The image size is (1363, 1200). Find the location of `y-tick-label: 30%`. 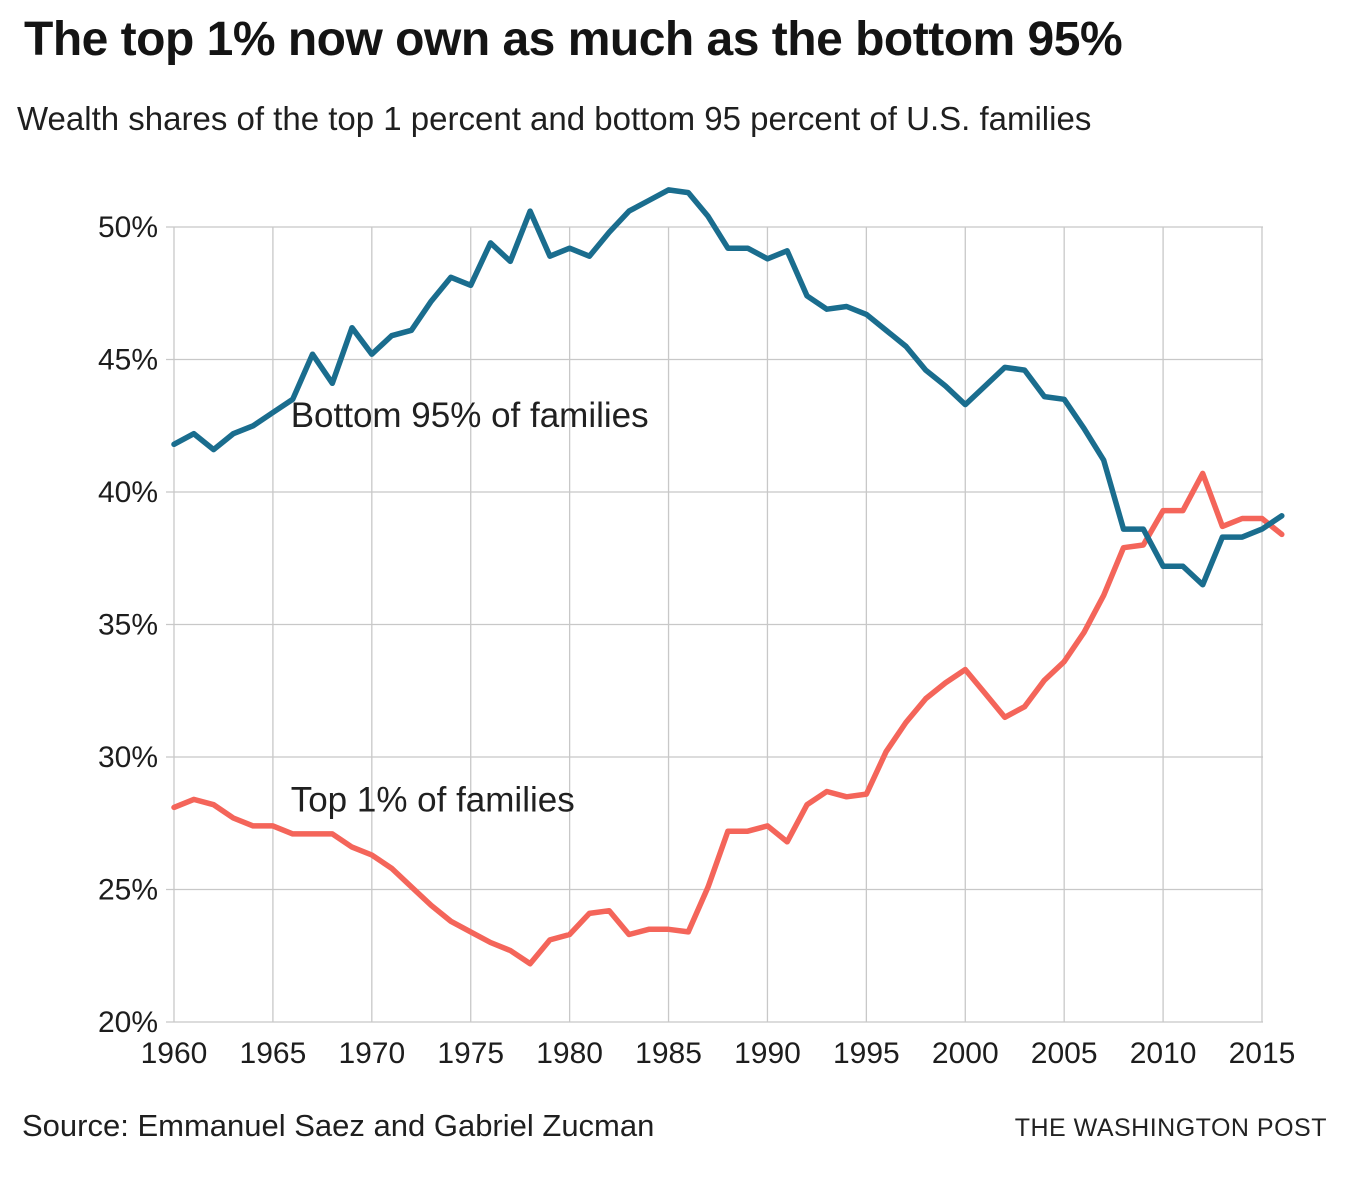

y-tick-label: 30% is located at coordinates (128, 757).